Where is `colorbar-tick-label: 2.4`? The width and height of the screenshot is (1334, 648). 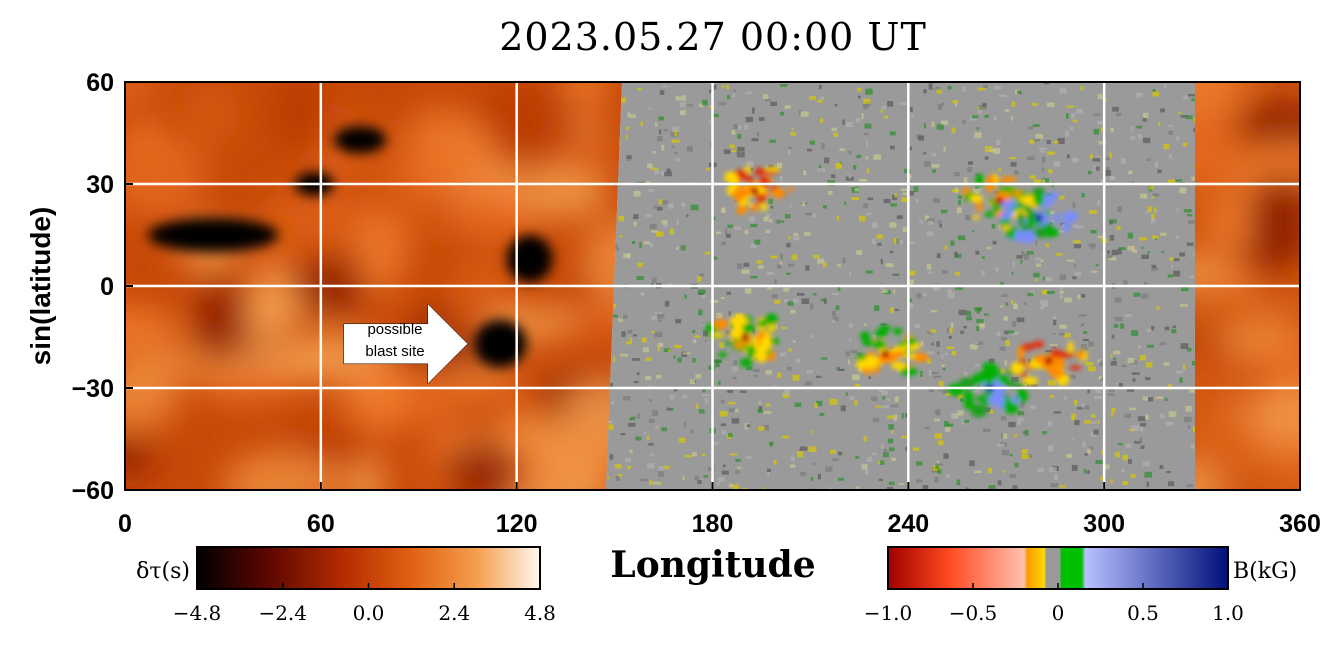
colorbar-tick-label: 2.4 is located at coordinates (454, 613).